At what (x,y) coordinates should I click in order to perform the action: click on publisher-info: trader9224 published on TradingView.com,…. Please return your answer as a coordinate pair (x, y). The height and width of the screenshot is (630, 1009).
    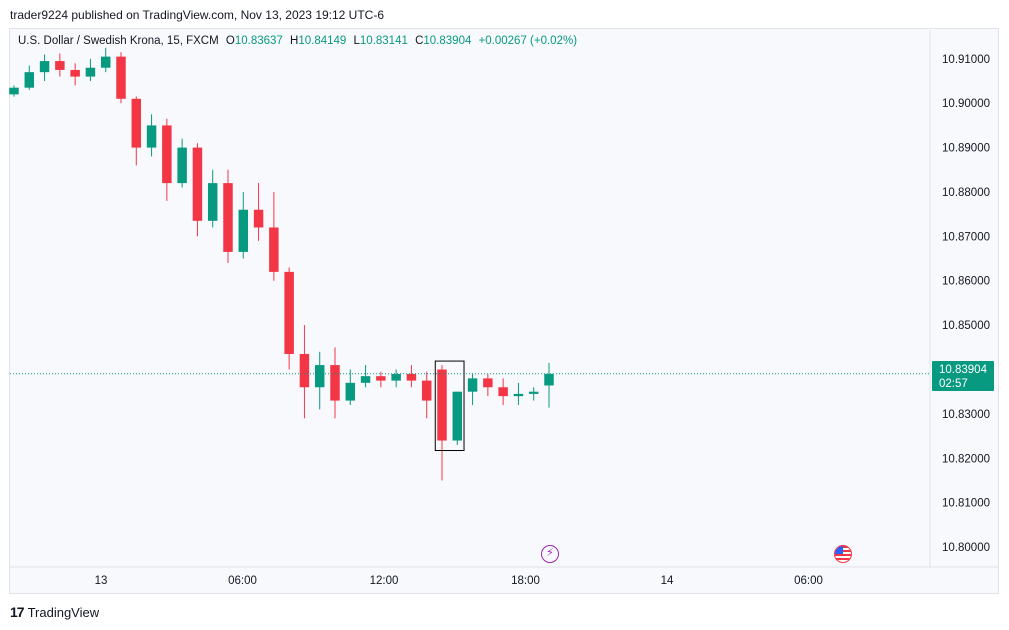
    Looking at the image, I should click on (197, 15).